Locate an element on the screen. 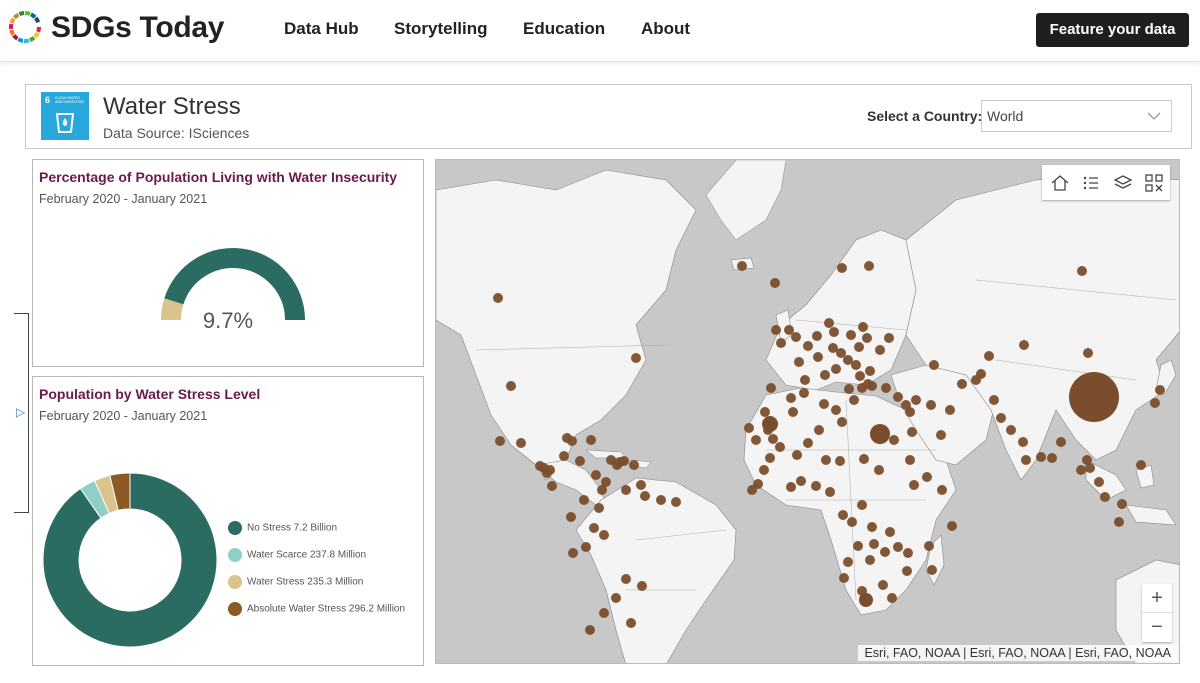 Image resolution: width=1200 pixels, height=683 pixels. zoom-out-button: − is located at coordinates (1157, 627).